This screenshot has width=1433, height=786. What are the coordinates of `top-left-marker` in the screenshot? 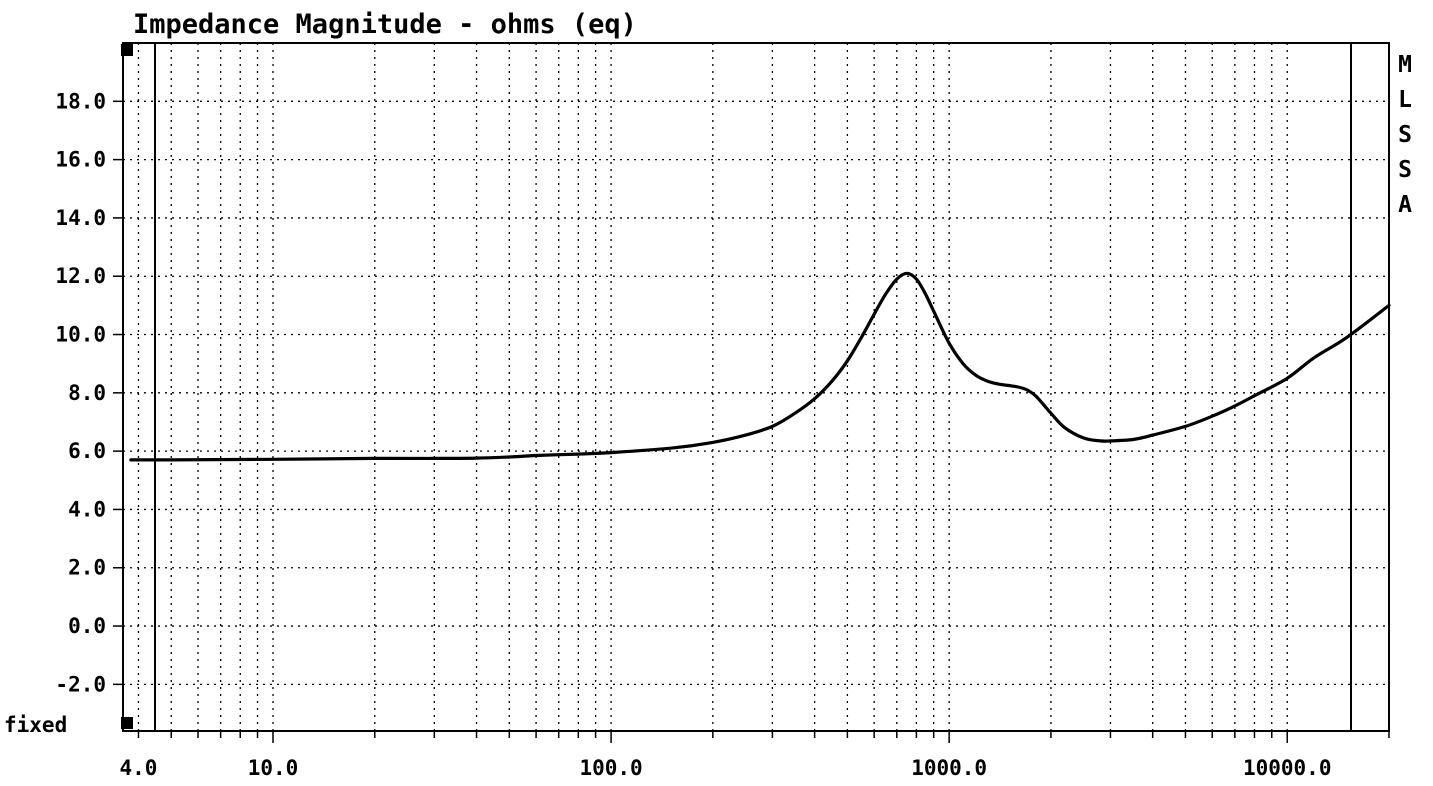 It's located at (127, 50).